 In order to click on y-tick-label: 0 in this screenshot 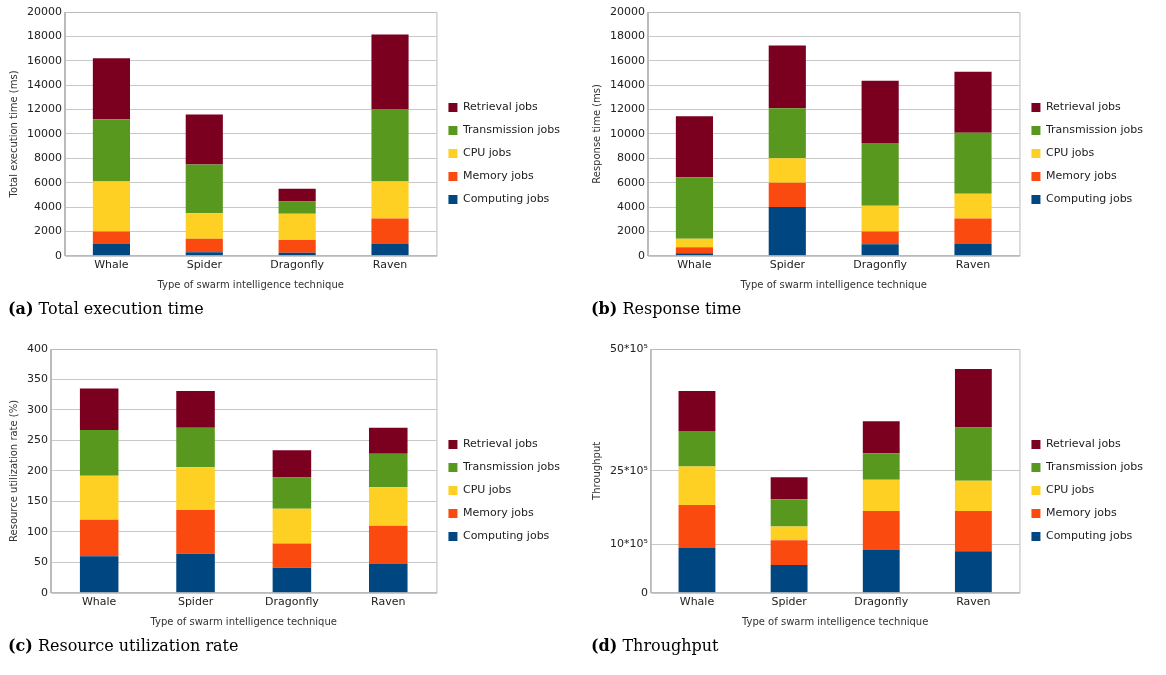, I will do `click(58, 255)`.